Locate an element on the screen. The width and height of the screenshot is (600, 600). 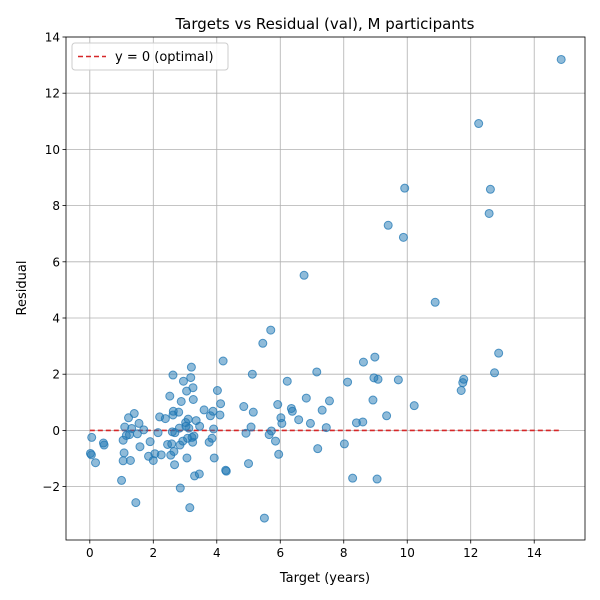
x-tick-label: 6 is located at coordinates (280, 553).